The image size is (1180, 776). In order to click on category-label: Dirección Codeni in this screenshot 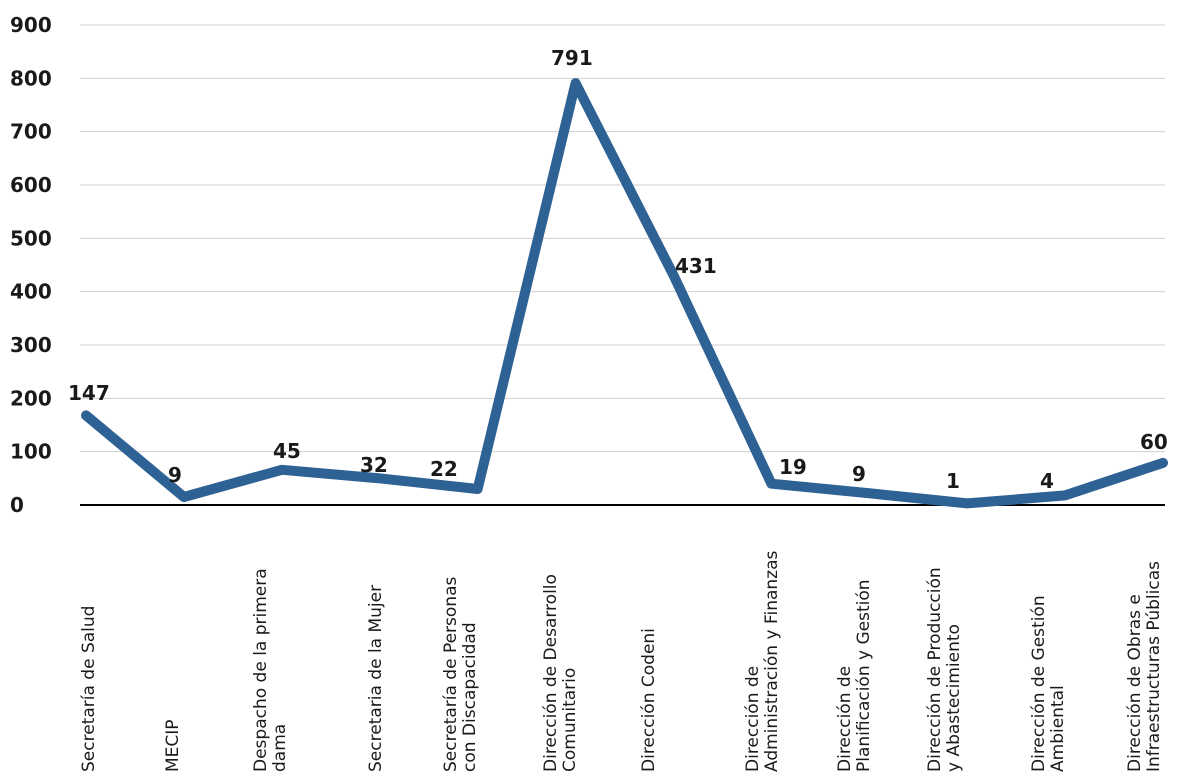, I will do `click(649, 700)`.